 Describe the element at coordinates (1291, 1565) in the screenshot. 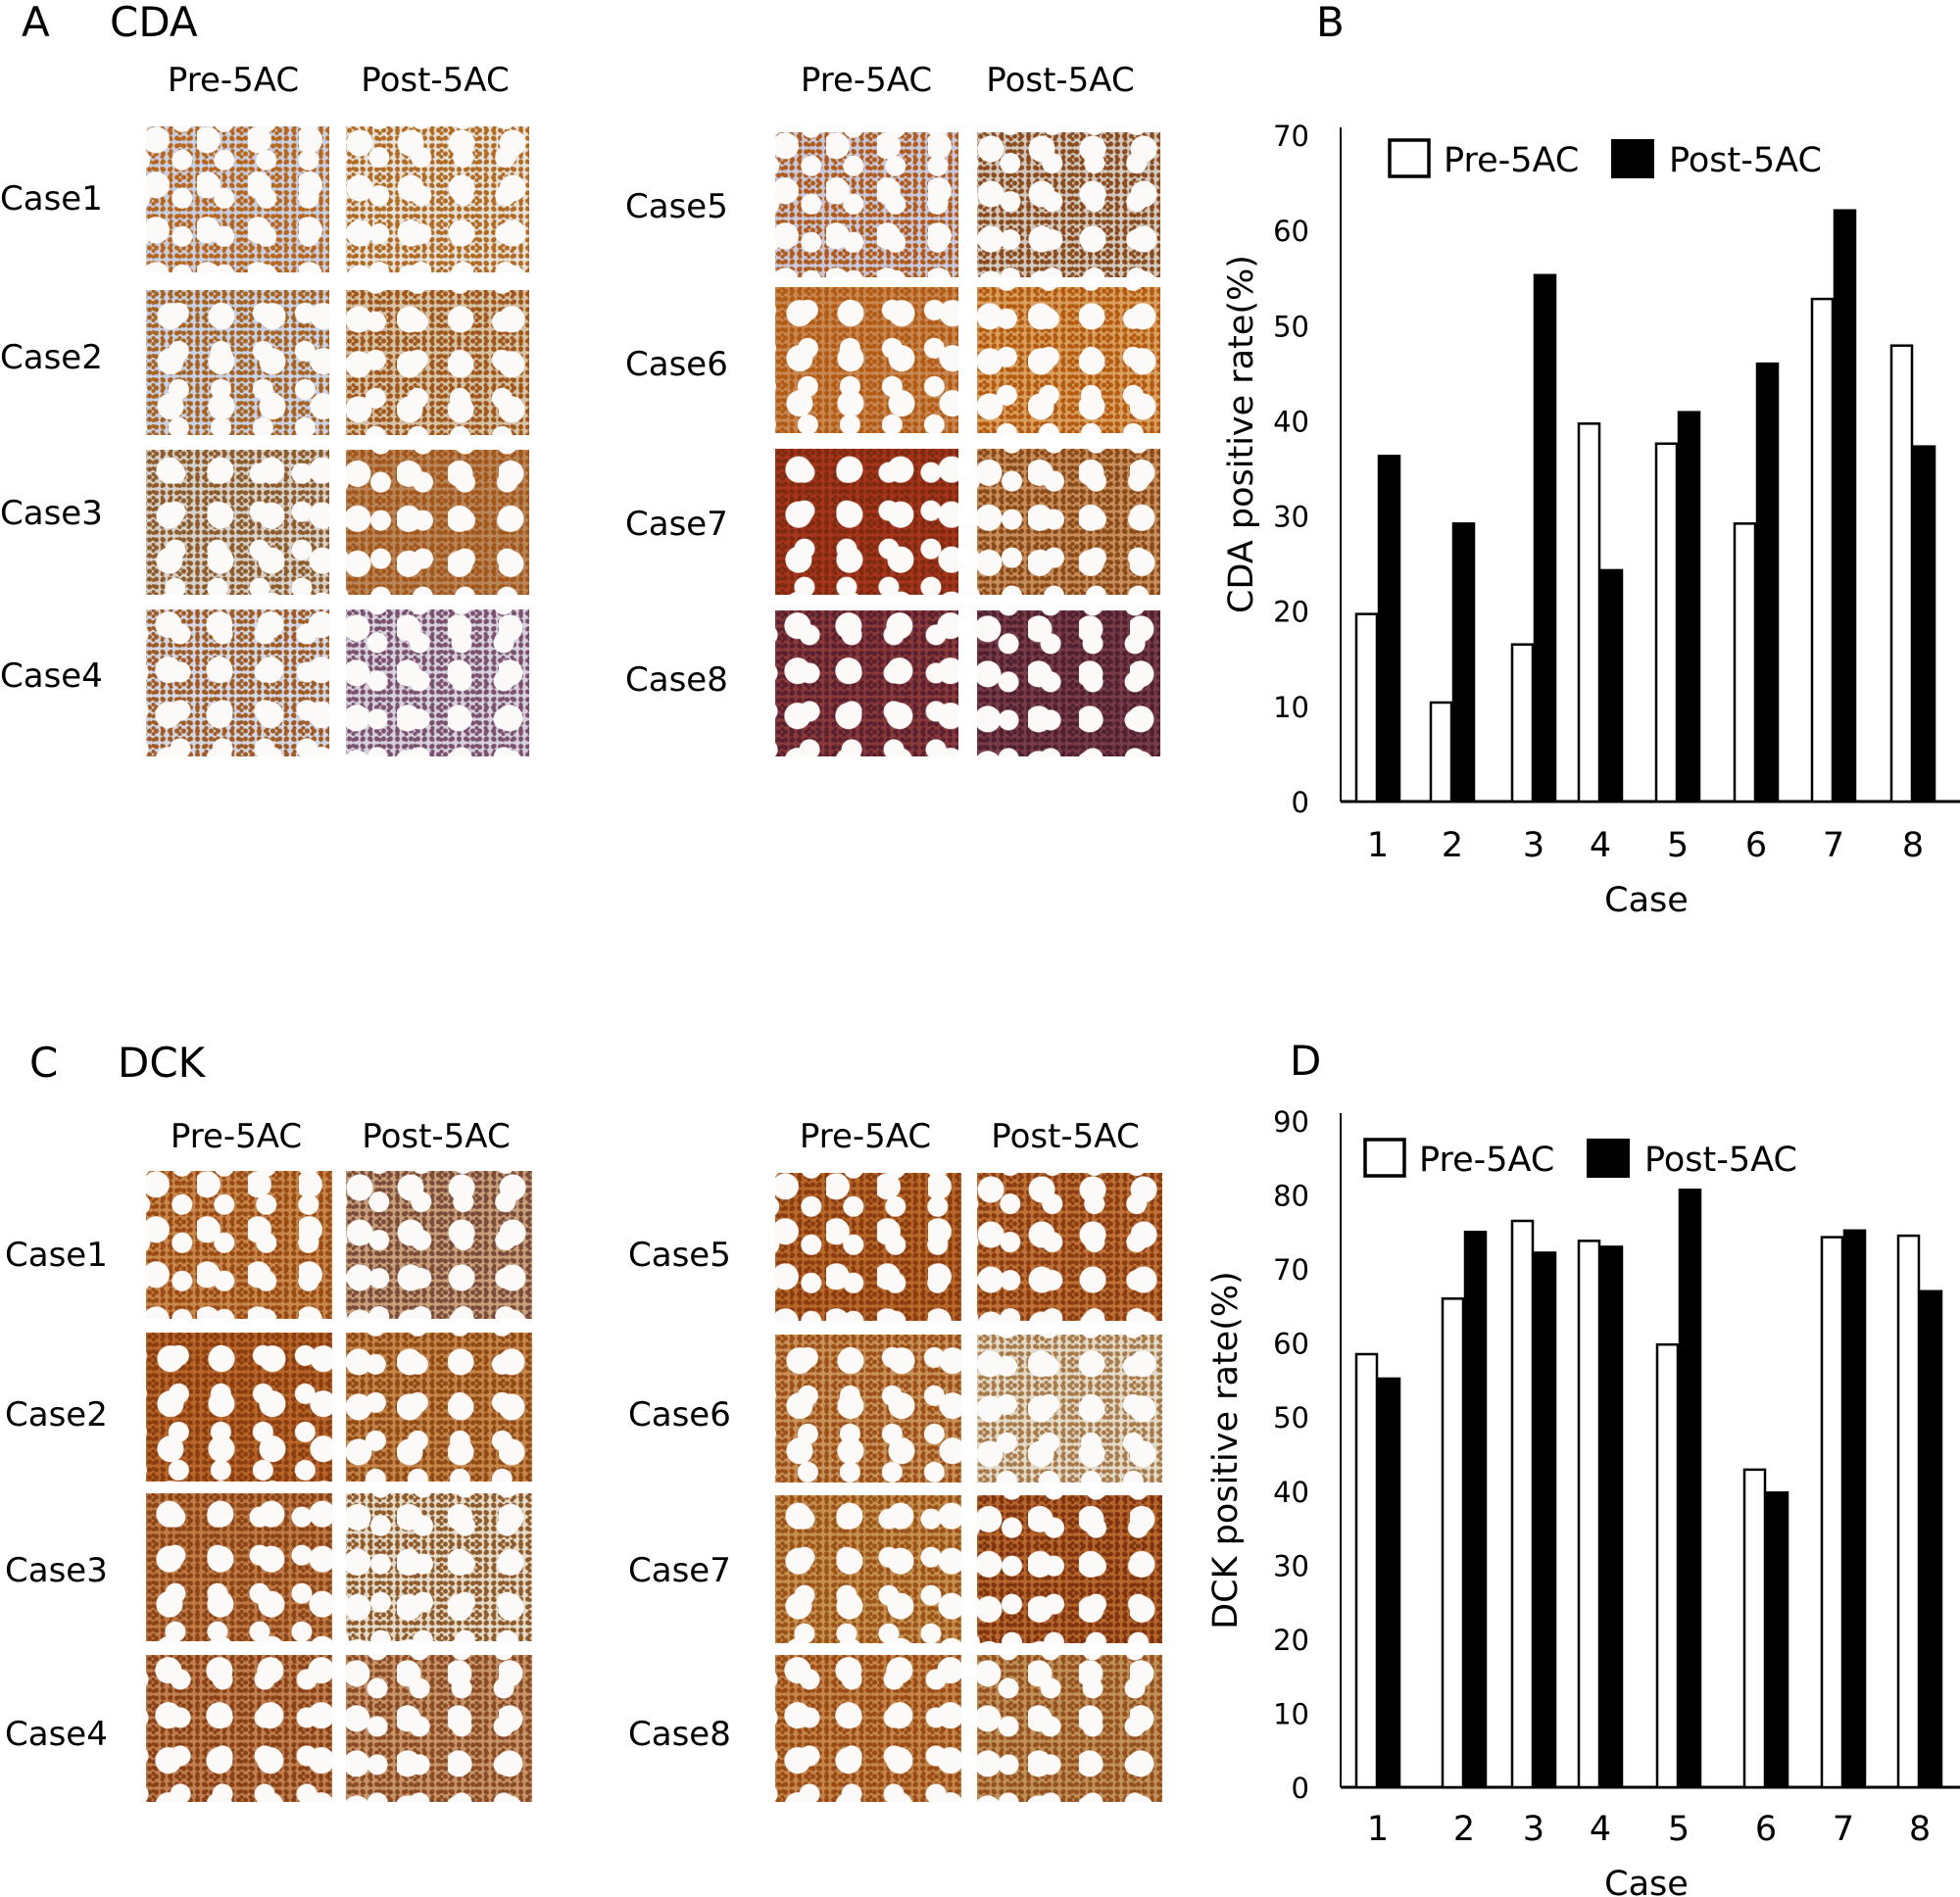

I see `y-tick-label: 30` at that location.